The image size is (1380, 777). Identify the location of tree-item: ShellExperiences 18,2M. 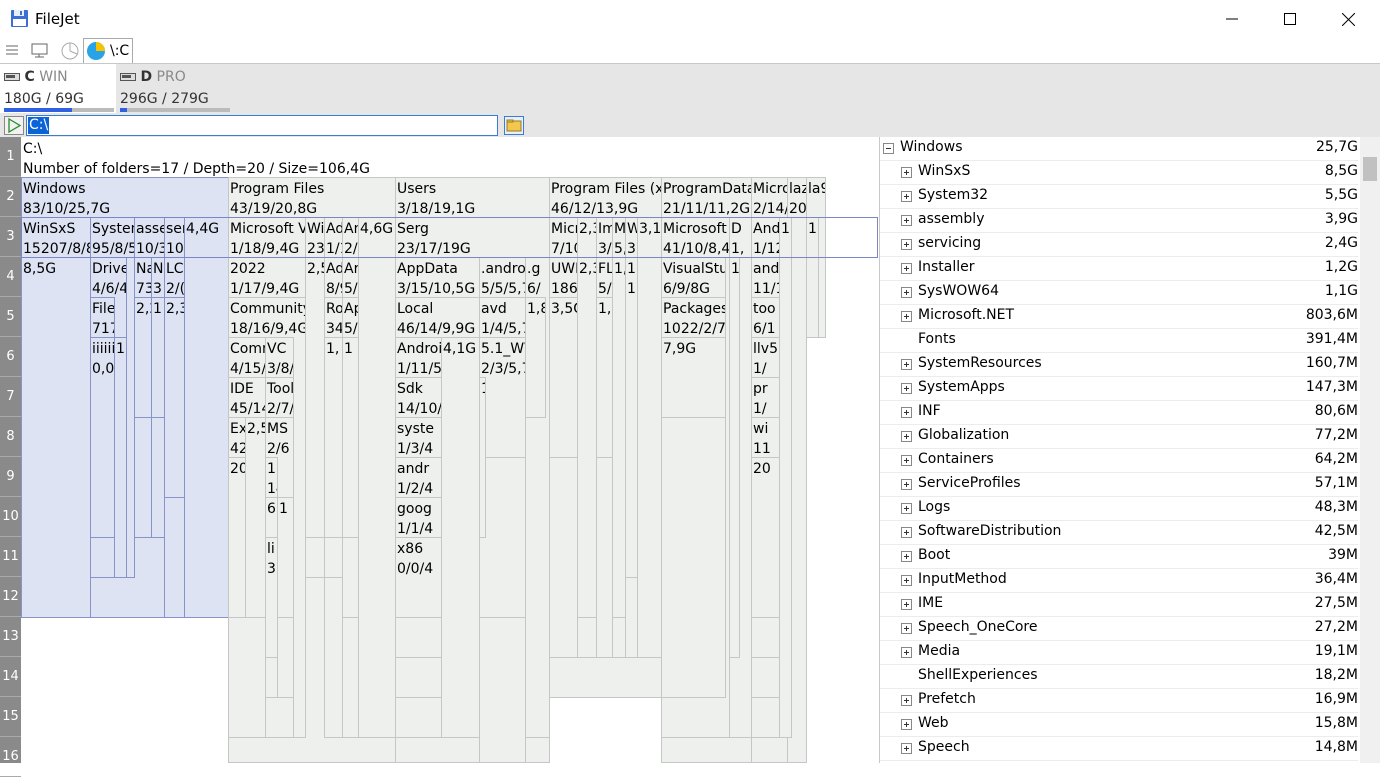
(1119, 677).